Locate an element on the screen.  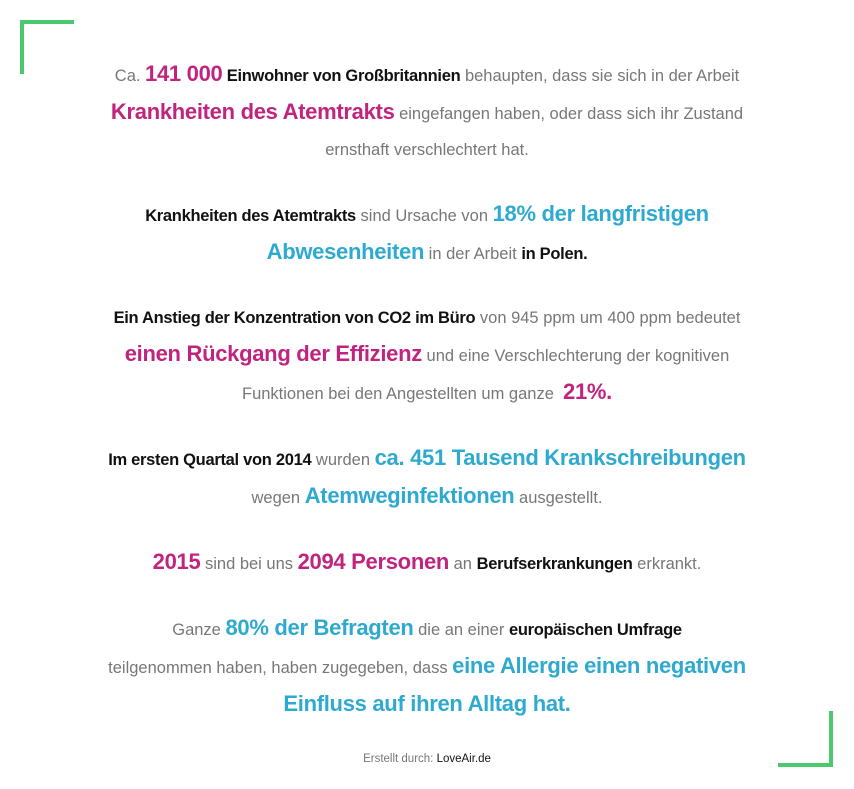
highlight-number: ca. 451 Tausend Krankschreibungen is located at coordinates (560, 457).